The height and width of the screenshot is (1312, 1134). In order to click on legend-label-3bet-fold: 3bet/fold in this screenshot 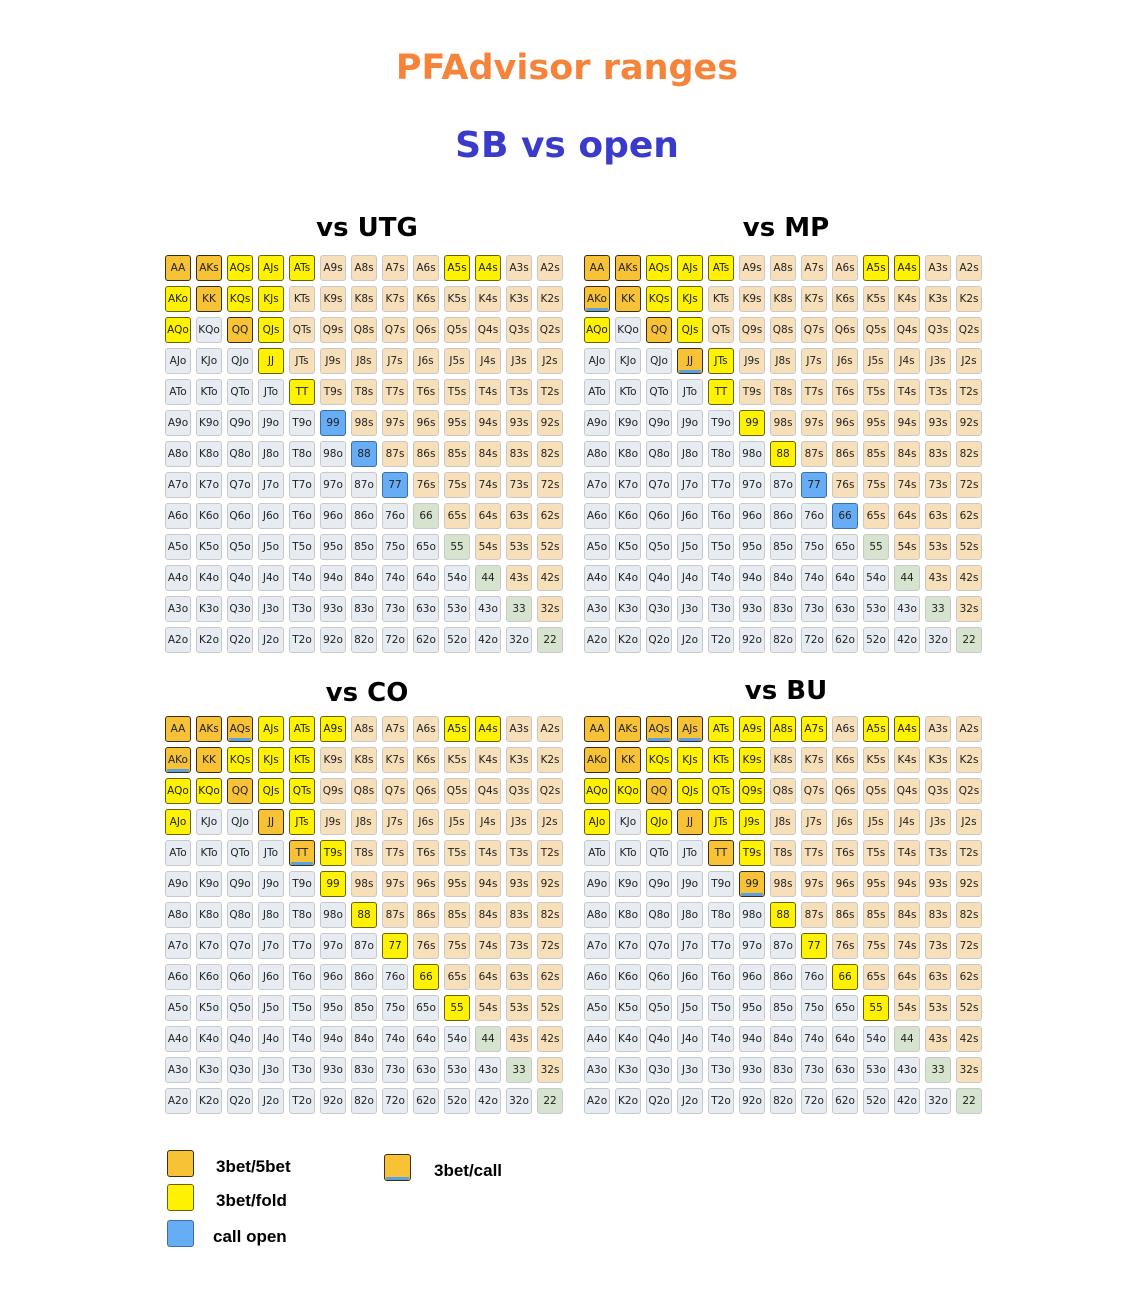, I will do `click(251, 1200)`.